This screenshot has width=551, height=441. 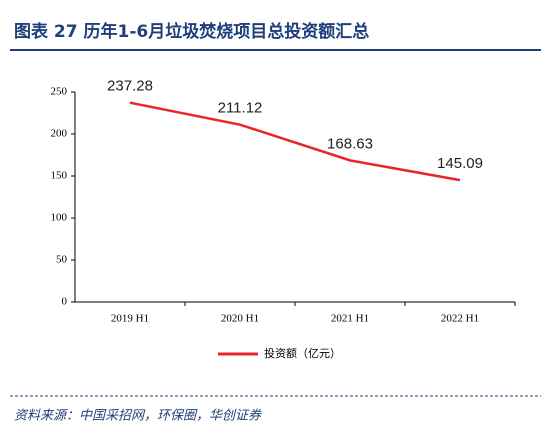 I want to click on x-tick-label: 2020 H1, so click(x=240, y=319).